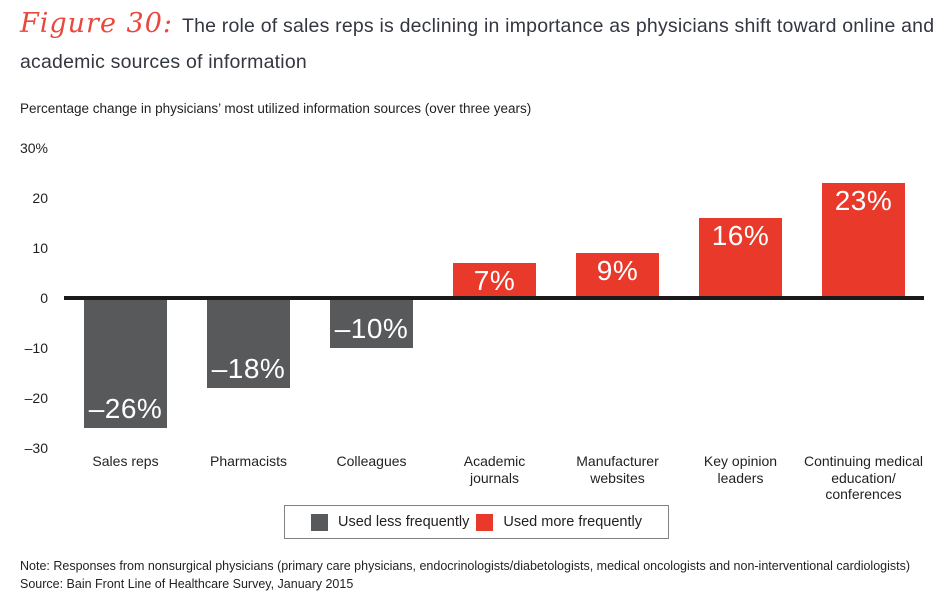 This screenshot has height=606, width=950. I want to click on figure-number-label: Figure 30:, so click(96, 23).